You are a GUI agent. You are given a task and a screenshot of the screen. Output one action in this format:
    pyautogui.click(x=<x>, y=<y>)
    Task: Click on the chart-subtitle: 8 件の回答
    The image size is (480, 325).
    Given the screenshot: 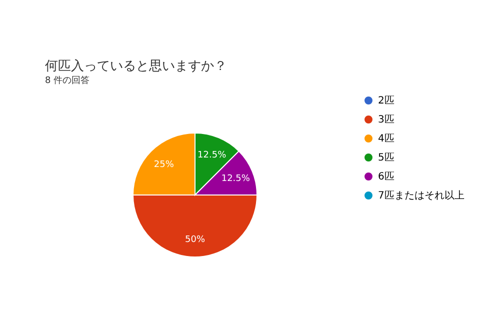 What is the action you would take?
    pyautogui.click(x=67, y=80)
    